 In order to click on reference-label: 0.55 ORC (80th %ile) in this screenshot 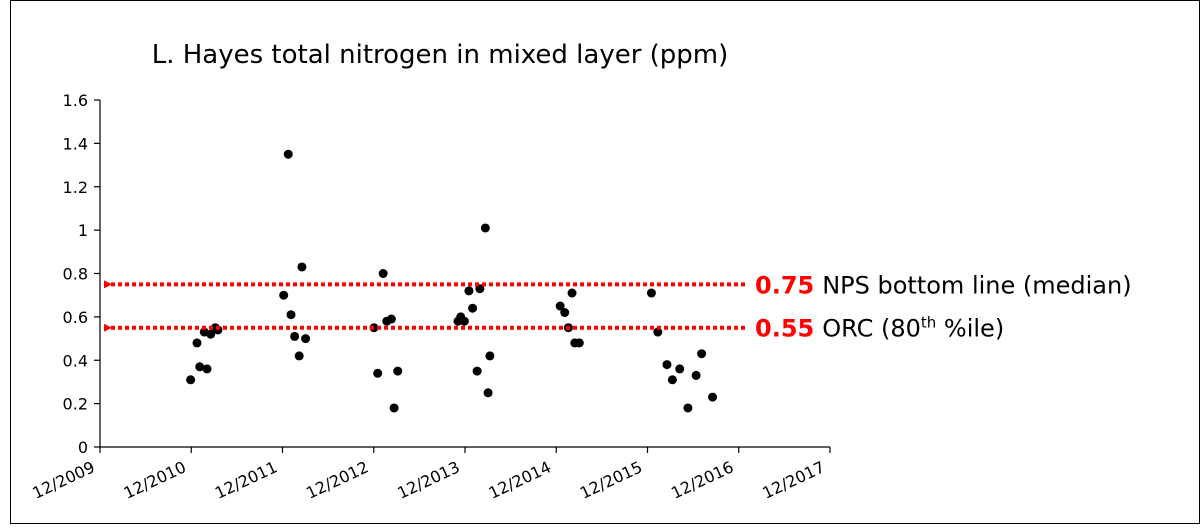, I will do `click(879, 328)`.